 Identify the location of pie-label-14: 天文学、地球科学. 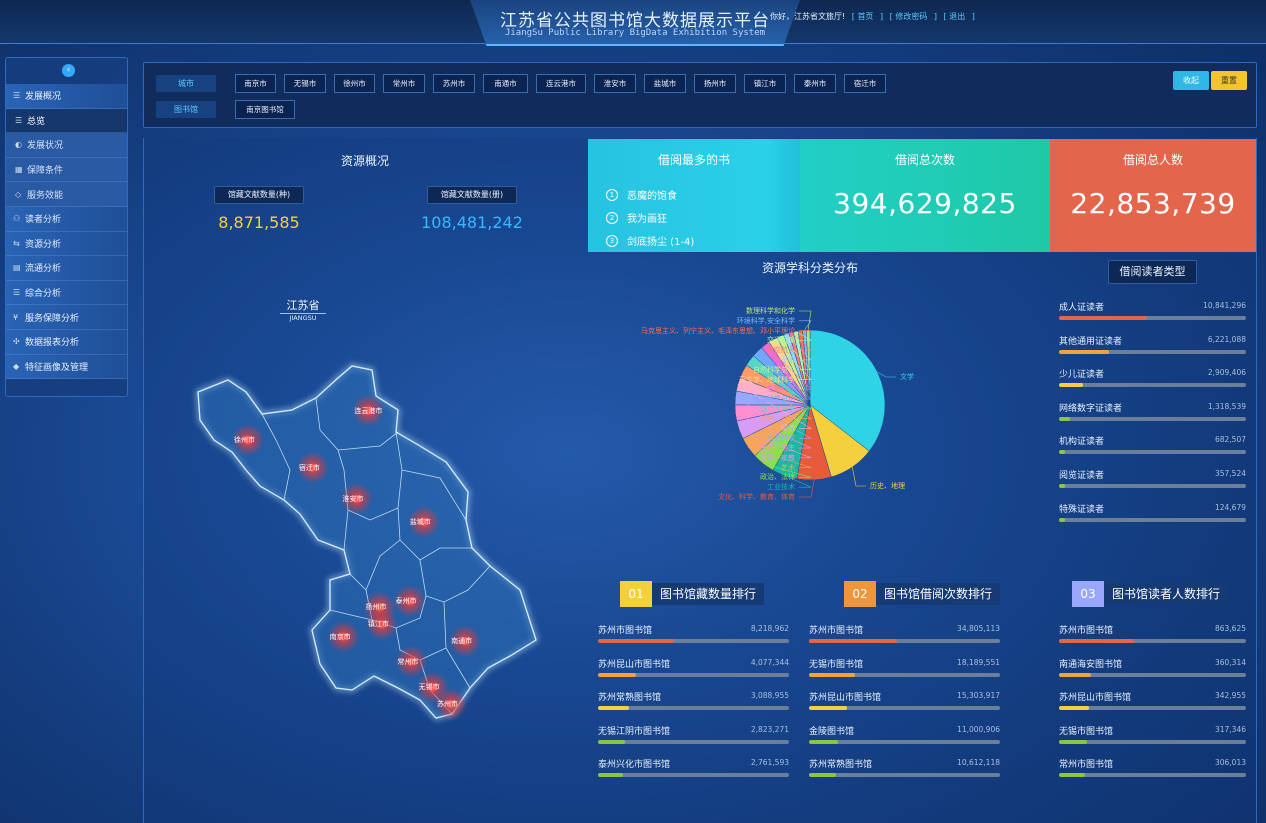
(767, 379).